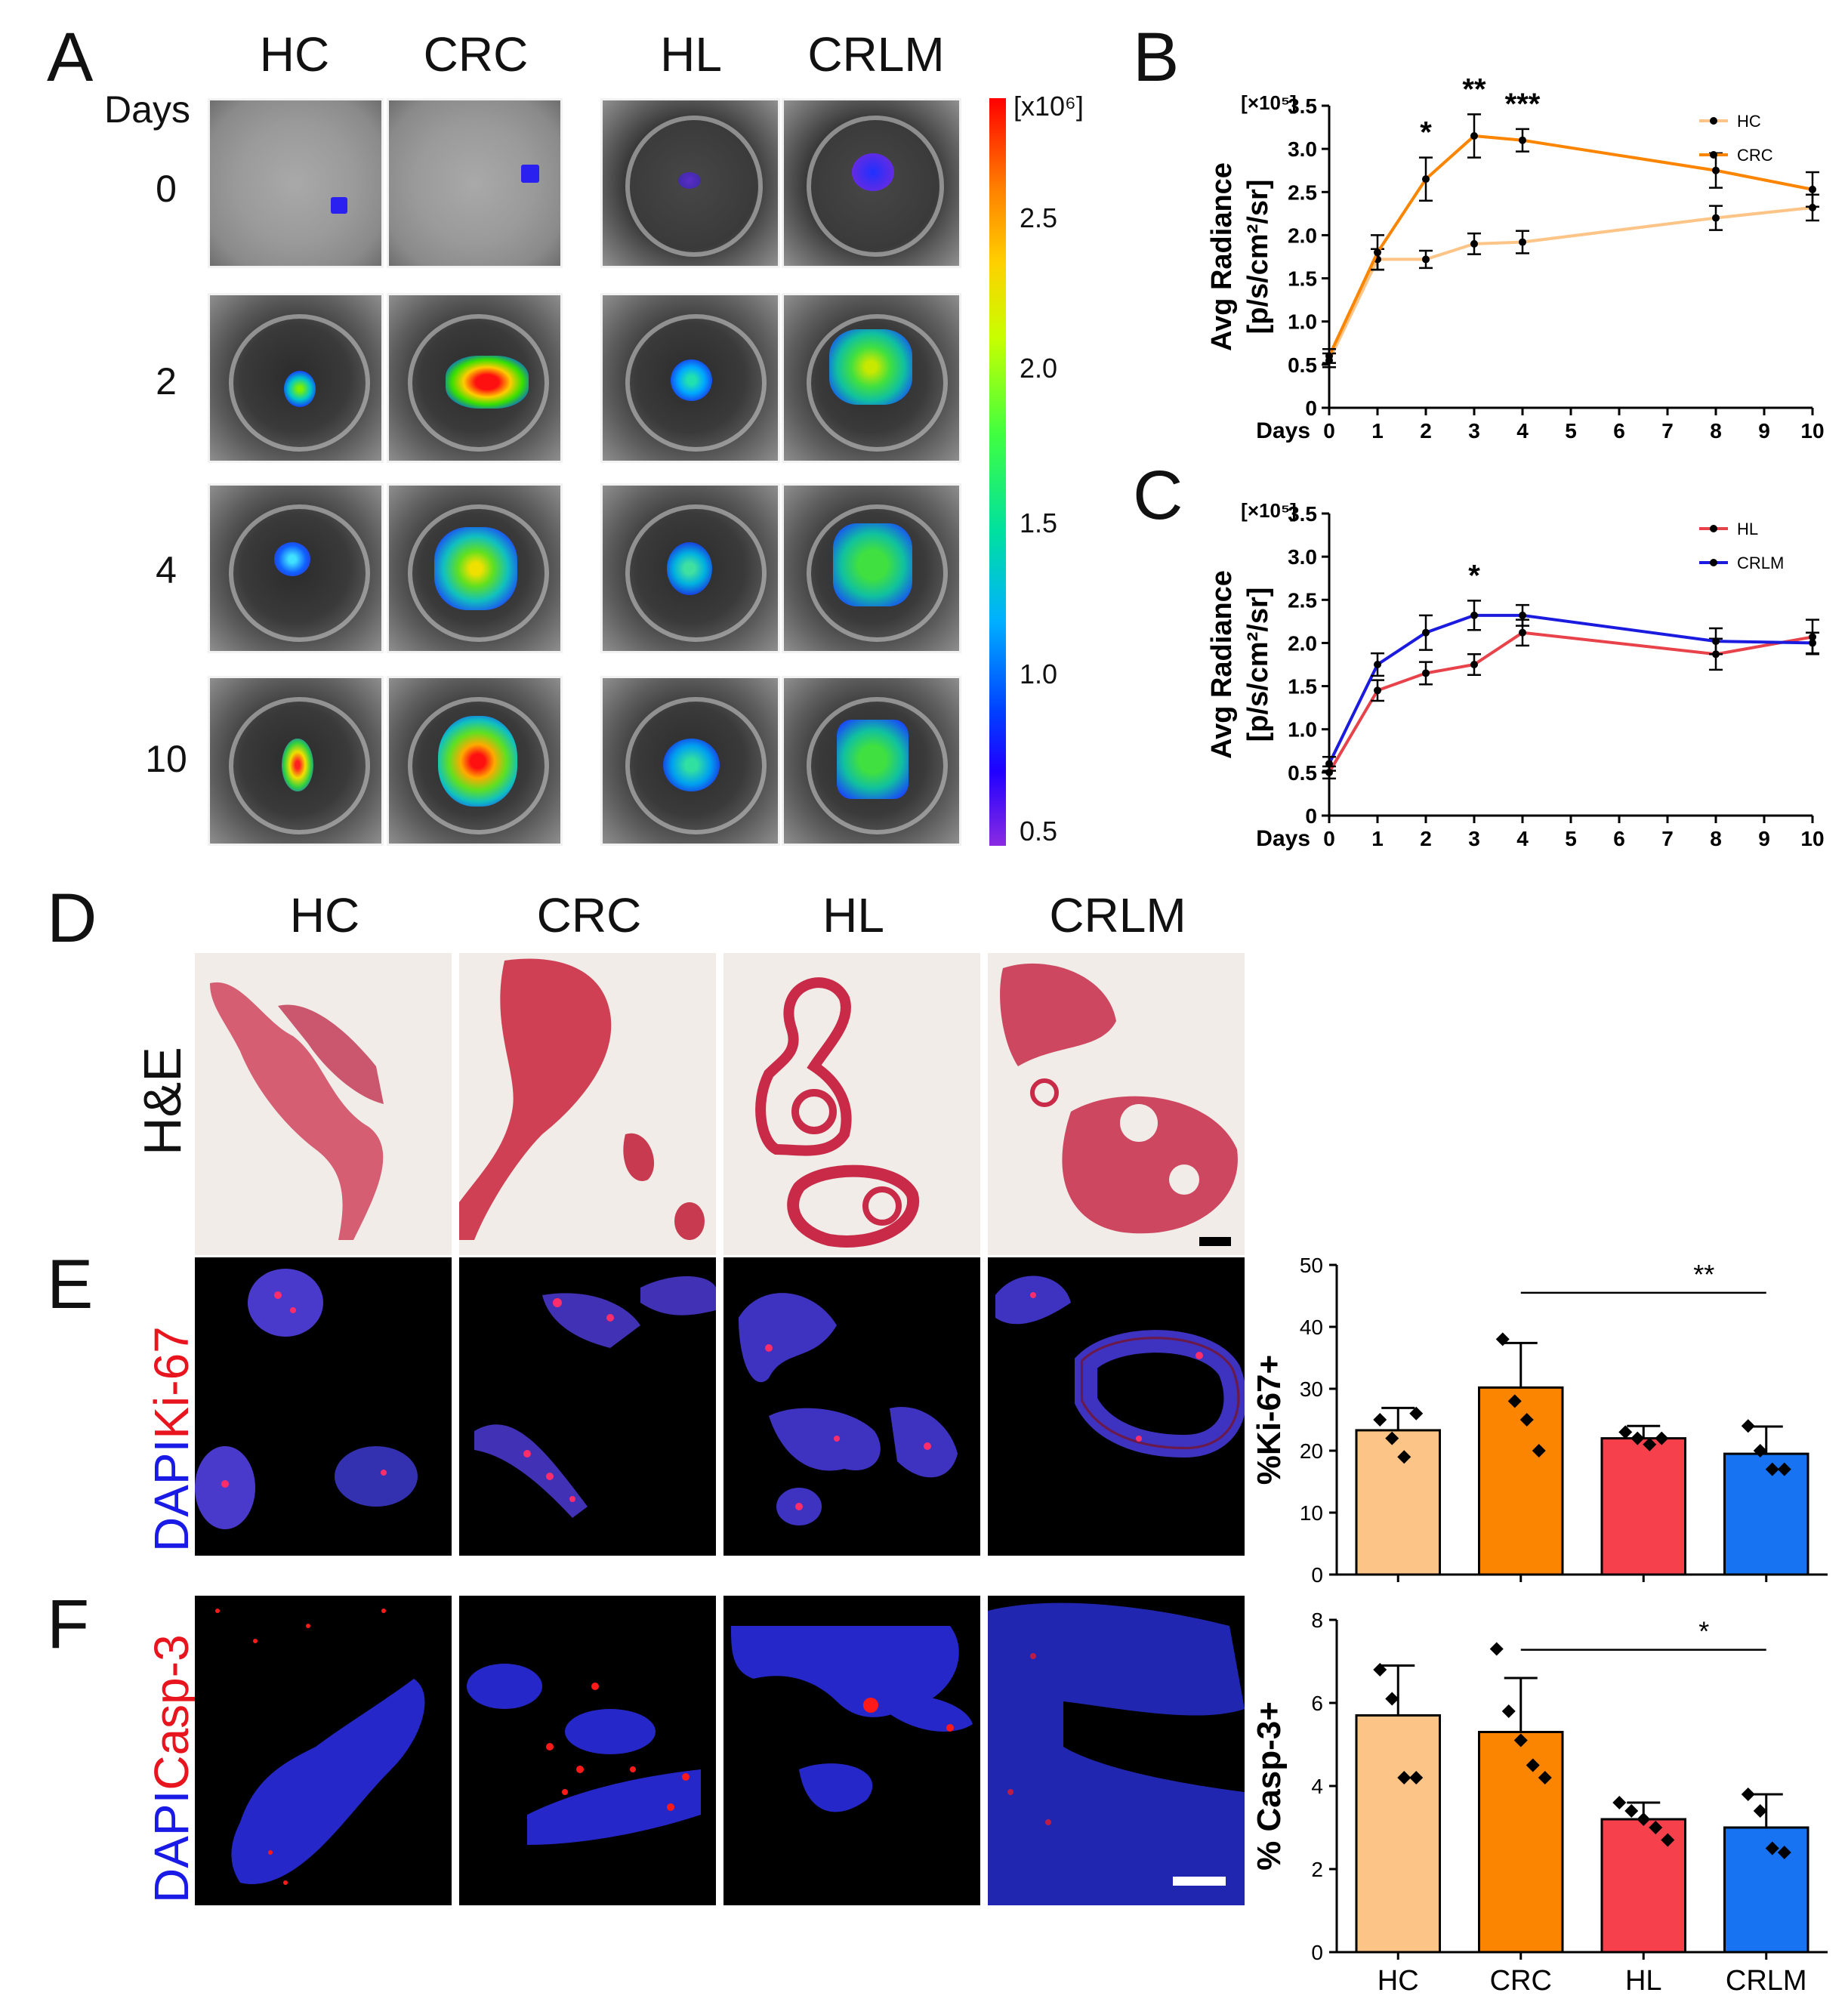 The height and width of the screenshot is (2005, 1848). What do you see at coordinates (1521, 1981) in the screenshot?
I see `x-tick-label: CRC` at bounding box center [1521, 1981].